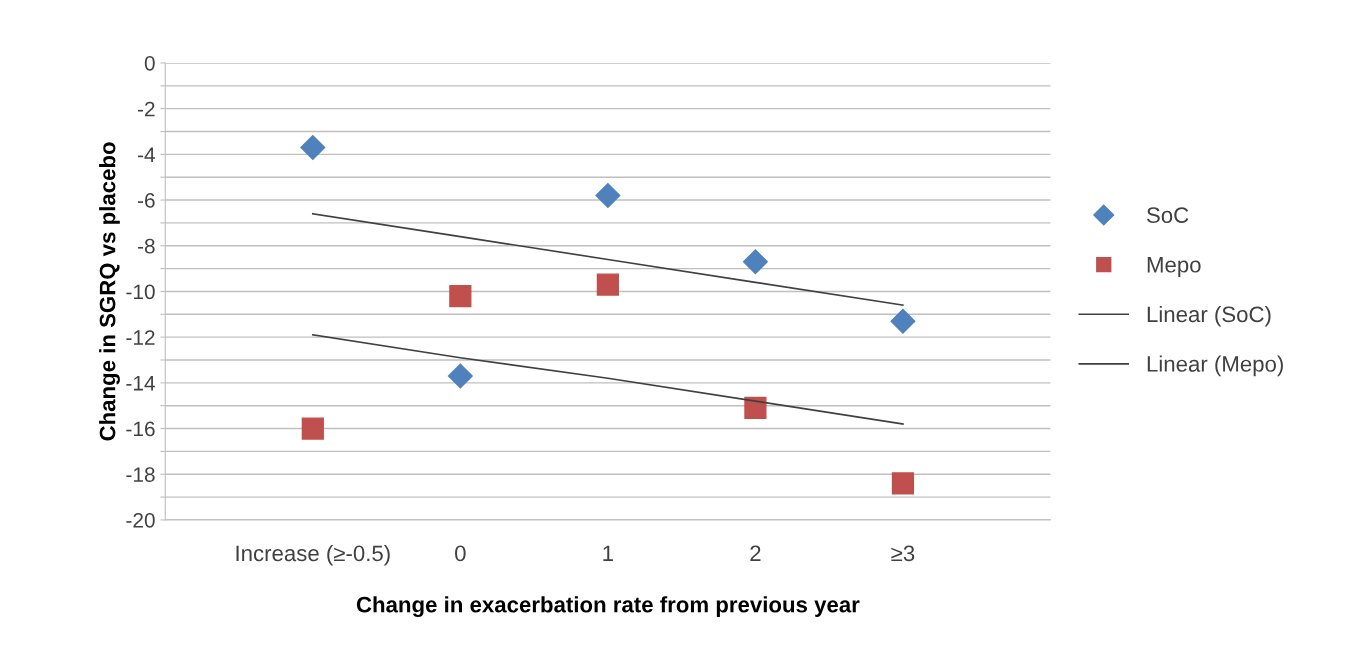 The width and height of the screenshot is (1366, 670). Describe the element at coordinates (903, 553) in the screenshot. I see `x-tick-label: ≥3` at that location.